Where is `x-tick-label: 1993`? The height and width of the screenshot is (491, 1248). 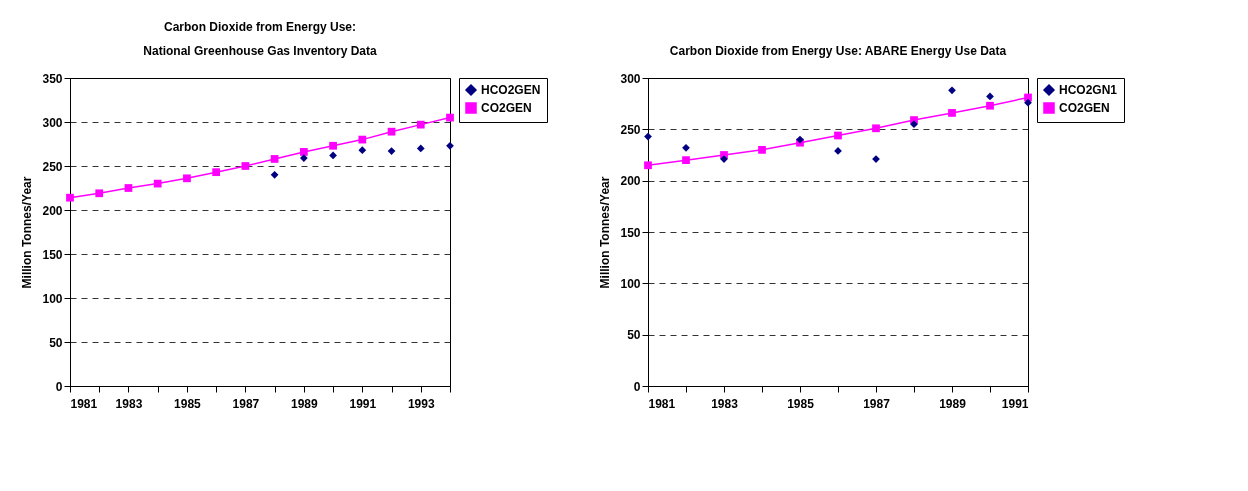 x-tick-label: 1993 is located at coordinates (421, 403).